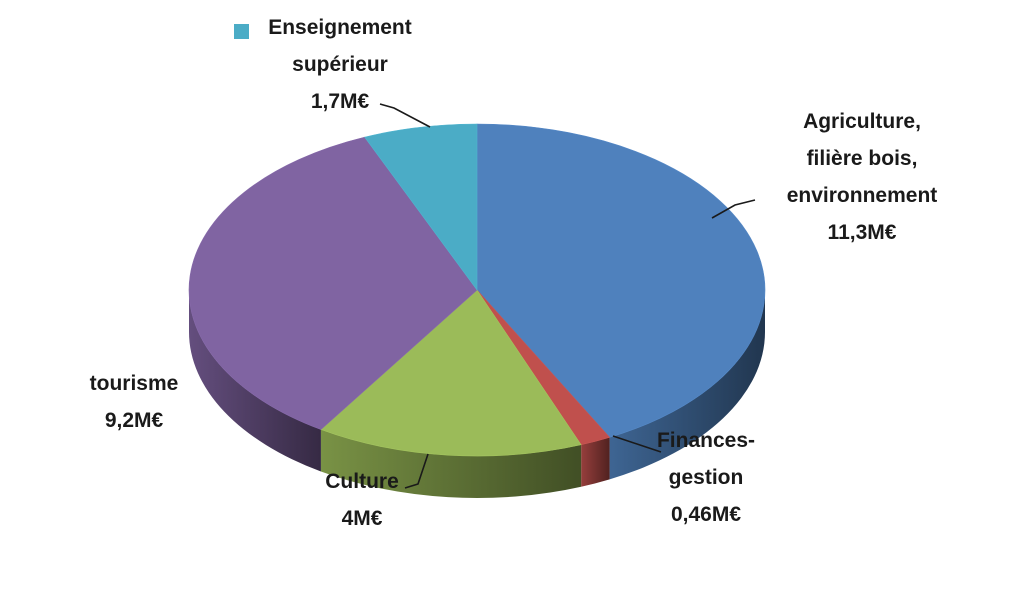 Image resolution: width=1020 pixels, height=601 pixels. What do you see at coordinates (862, 195) in the screenshot?
I see `slice-label-line: environnement` at bounding box center [862, 195].